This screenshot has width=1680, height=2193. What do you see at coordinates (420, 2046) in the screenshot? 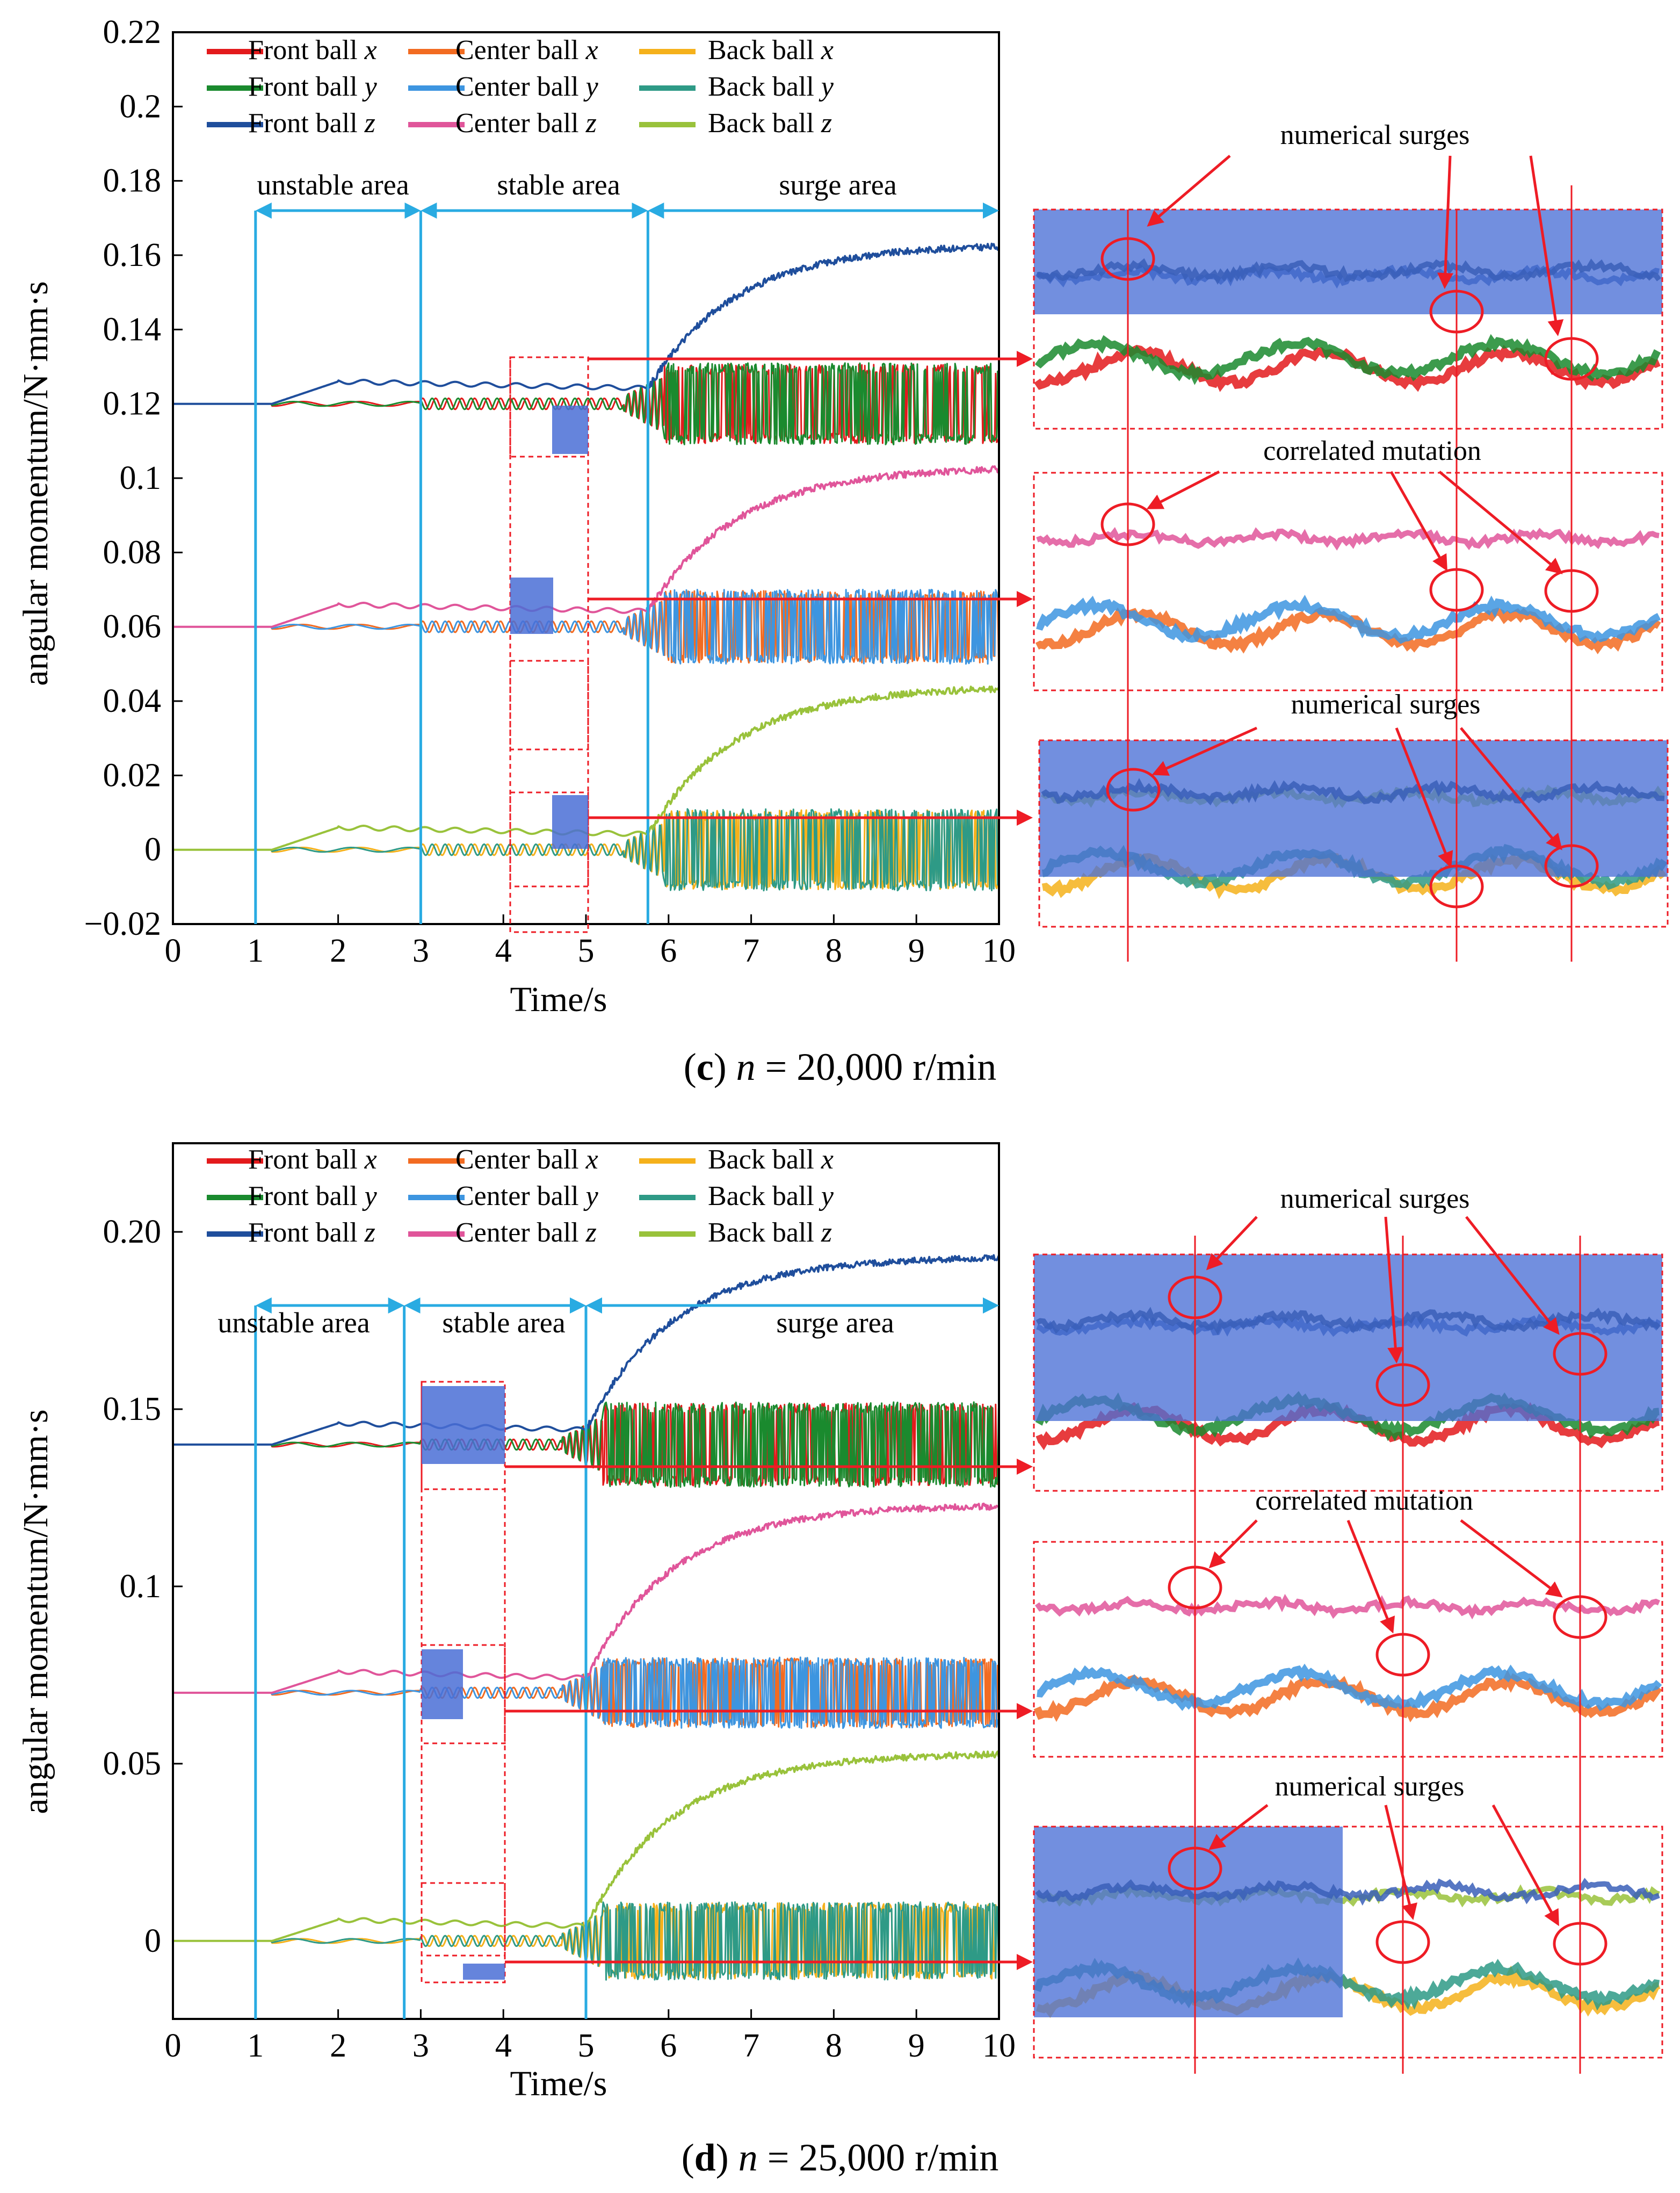
I see `x-tick-label: 3` at bounding box center [420, 2046].